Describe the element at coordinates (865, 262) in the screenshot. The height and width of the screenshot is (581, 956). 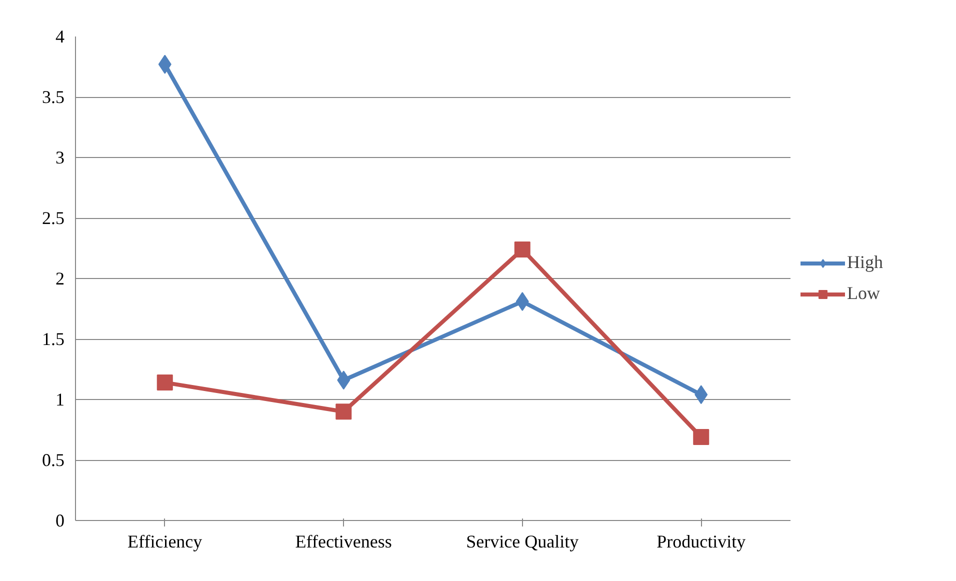
I see `legend-label: High` at that location.